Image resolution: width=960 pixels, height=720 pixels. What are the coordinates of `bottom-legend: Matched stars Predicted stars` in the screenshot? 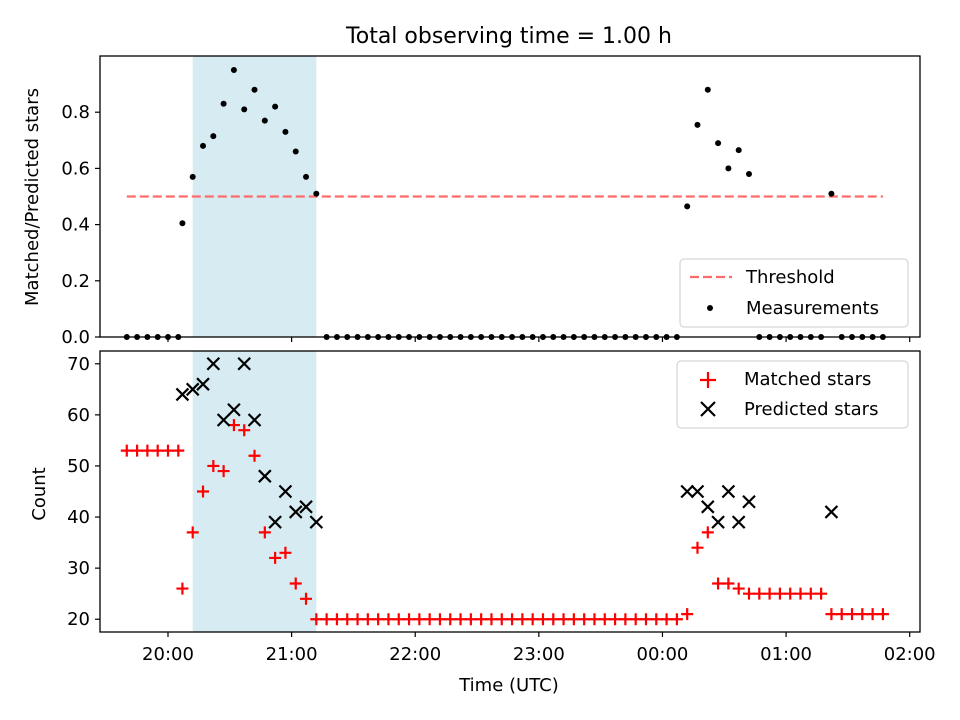 It's located at (792, 394).